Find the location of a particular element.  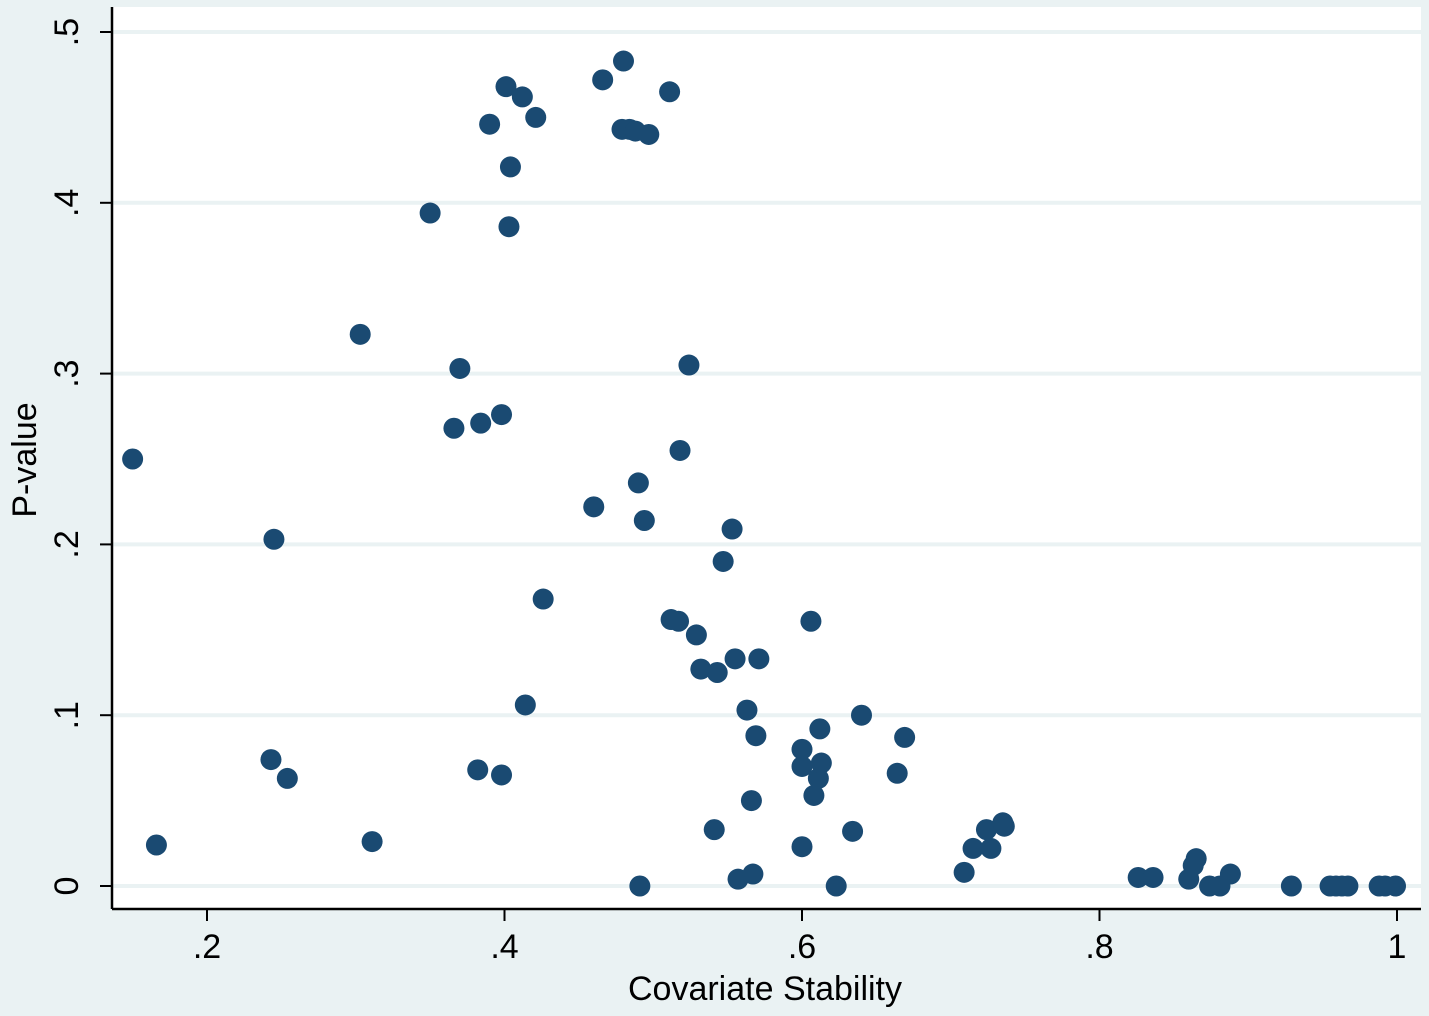

y-tick-label-3: .3 is located at coordinates (67, 373).